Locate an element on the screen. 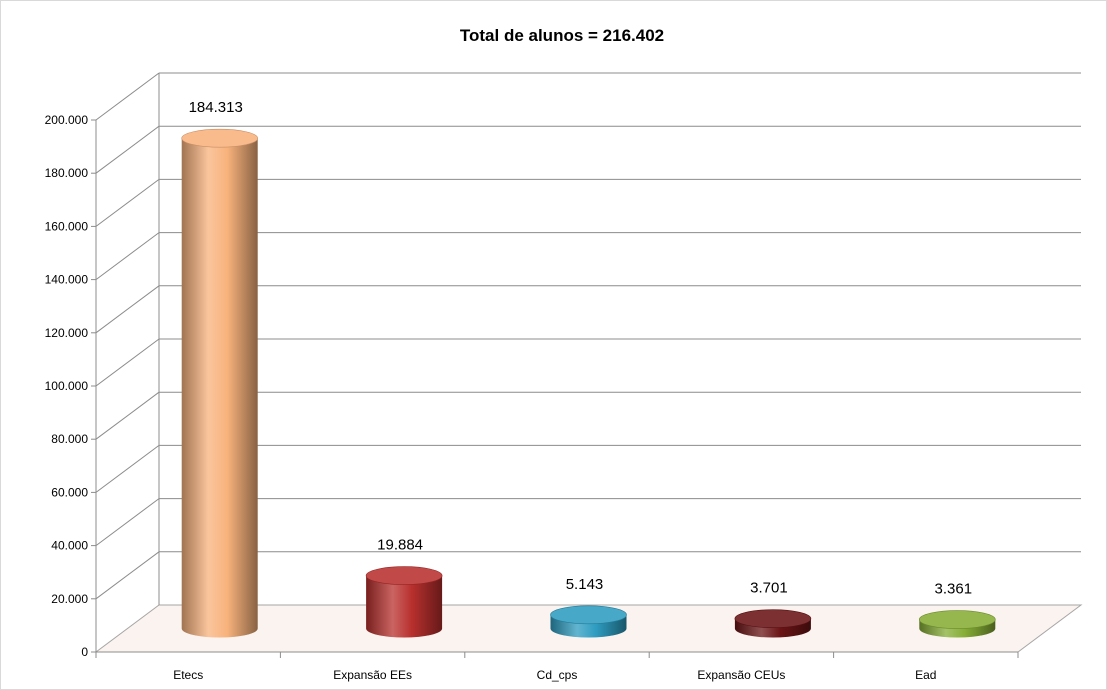 This screenshot has height=690, width=1107. y-tick-label: 60.000 is located at coordinates (69, 492).